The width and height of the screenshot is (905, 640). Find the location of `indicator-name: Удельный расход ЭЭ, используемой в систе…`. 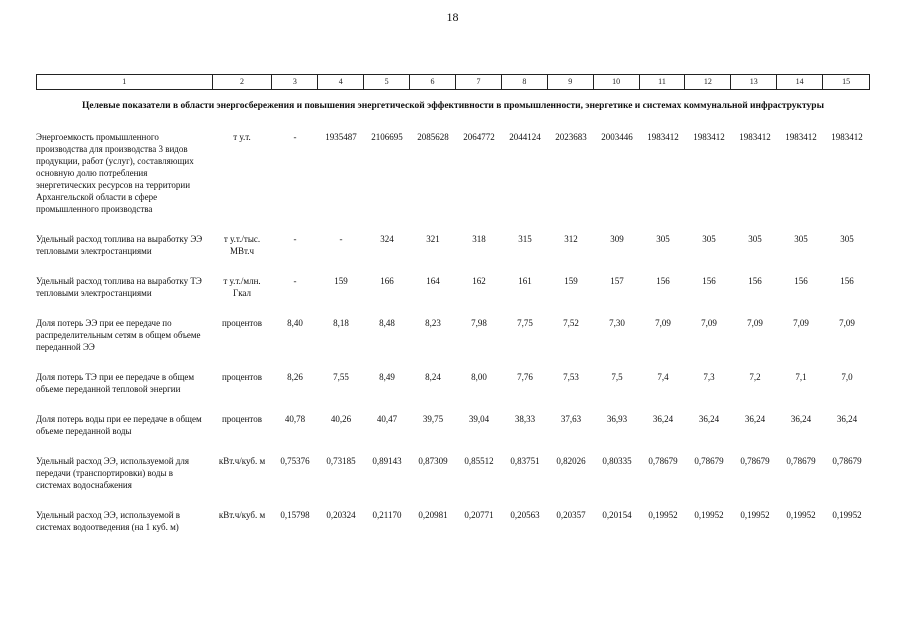

indicator-name: Удельный расход ЭЭ, используемой в систе… is located at coordinates (108, 521).